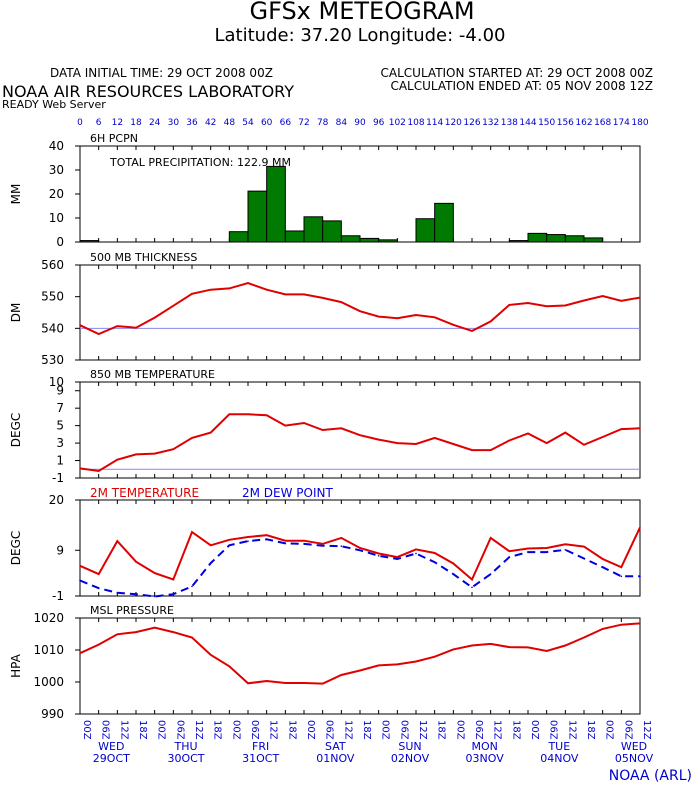 The width and height of the screenshot is (694, 787). Describe the element at coordinates (60, 426) in the screenshot. I see `y-tick-label: 5` at that location.